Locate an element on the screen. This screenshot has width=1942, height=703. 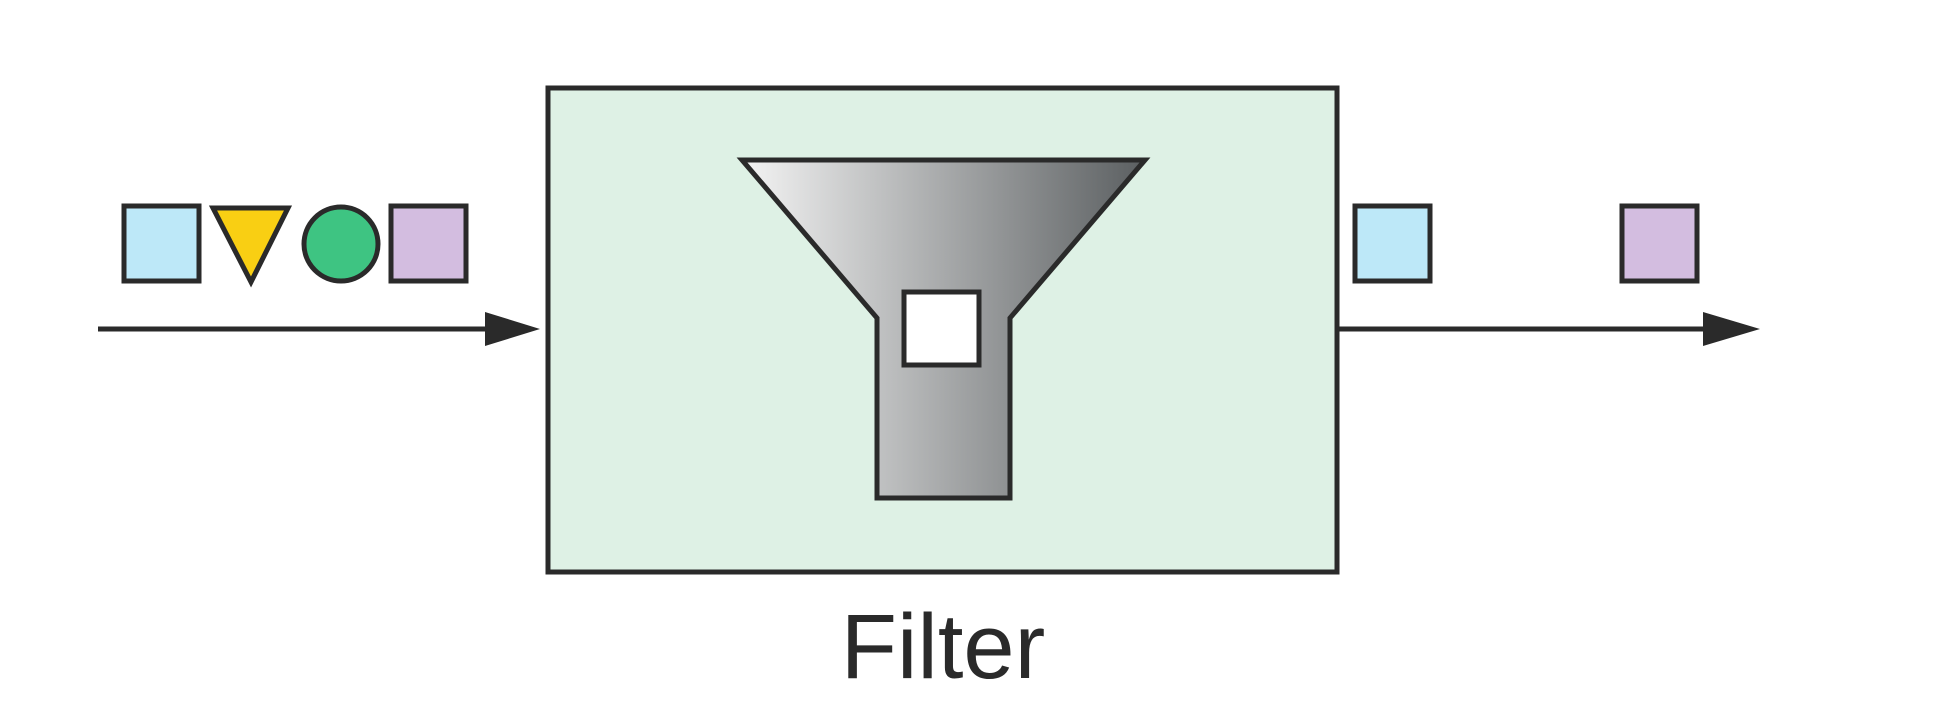
input-message-square-lavender is located at coordinates (428, 243).